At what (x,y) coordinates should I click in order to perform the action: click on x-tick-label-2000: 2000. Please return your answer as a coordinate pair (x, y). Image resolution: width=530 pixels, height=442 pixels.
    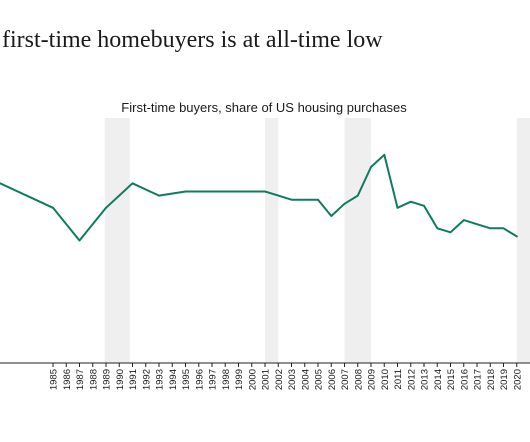
    Looking at the image, I should click on (252, 379).